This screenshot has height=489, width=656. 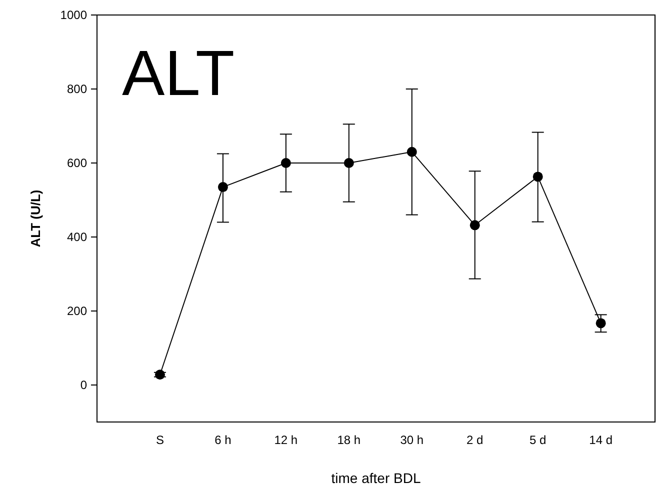 What do you see at coordinates (178, 73) in the screenshot?
I see `chart-title: ALT` at bounding box center [178, 73].